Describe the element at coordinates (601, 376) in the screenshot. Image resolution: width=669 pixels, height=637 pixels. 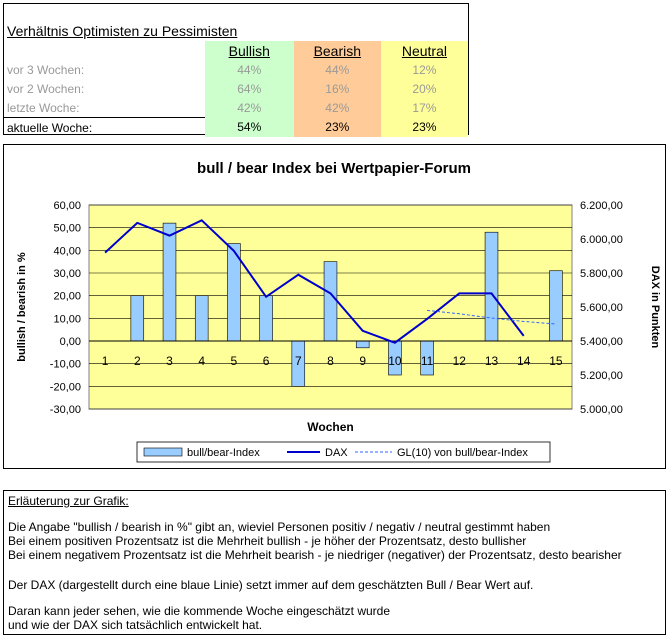
I see `y2-tick-label: 5.200,00` at that location.